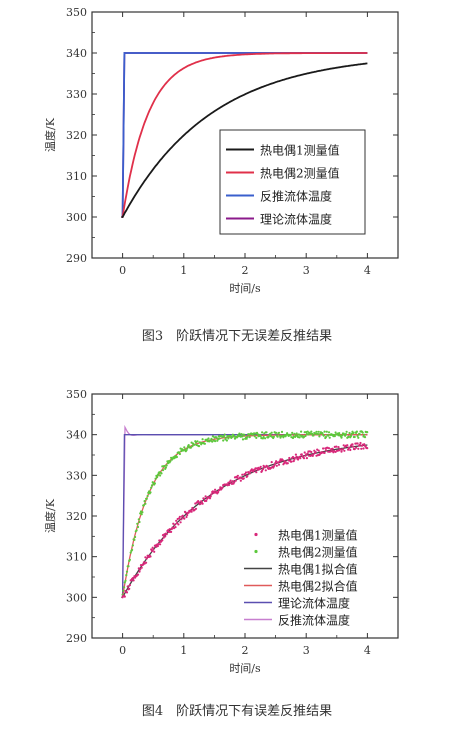  What do you see at coordinates (367, 650) in the screenshot?
I see `x-tick-label: 4` at bounding box center [367, 650].